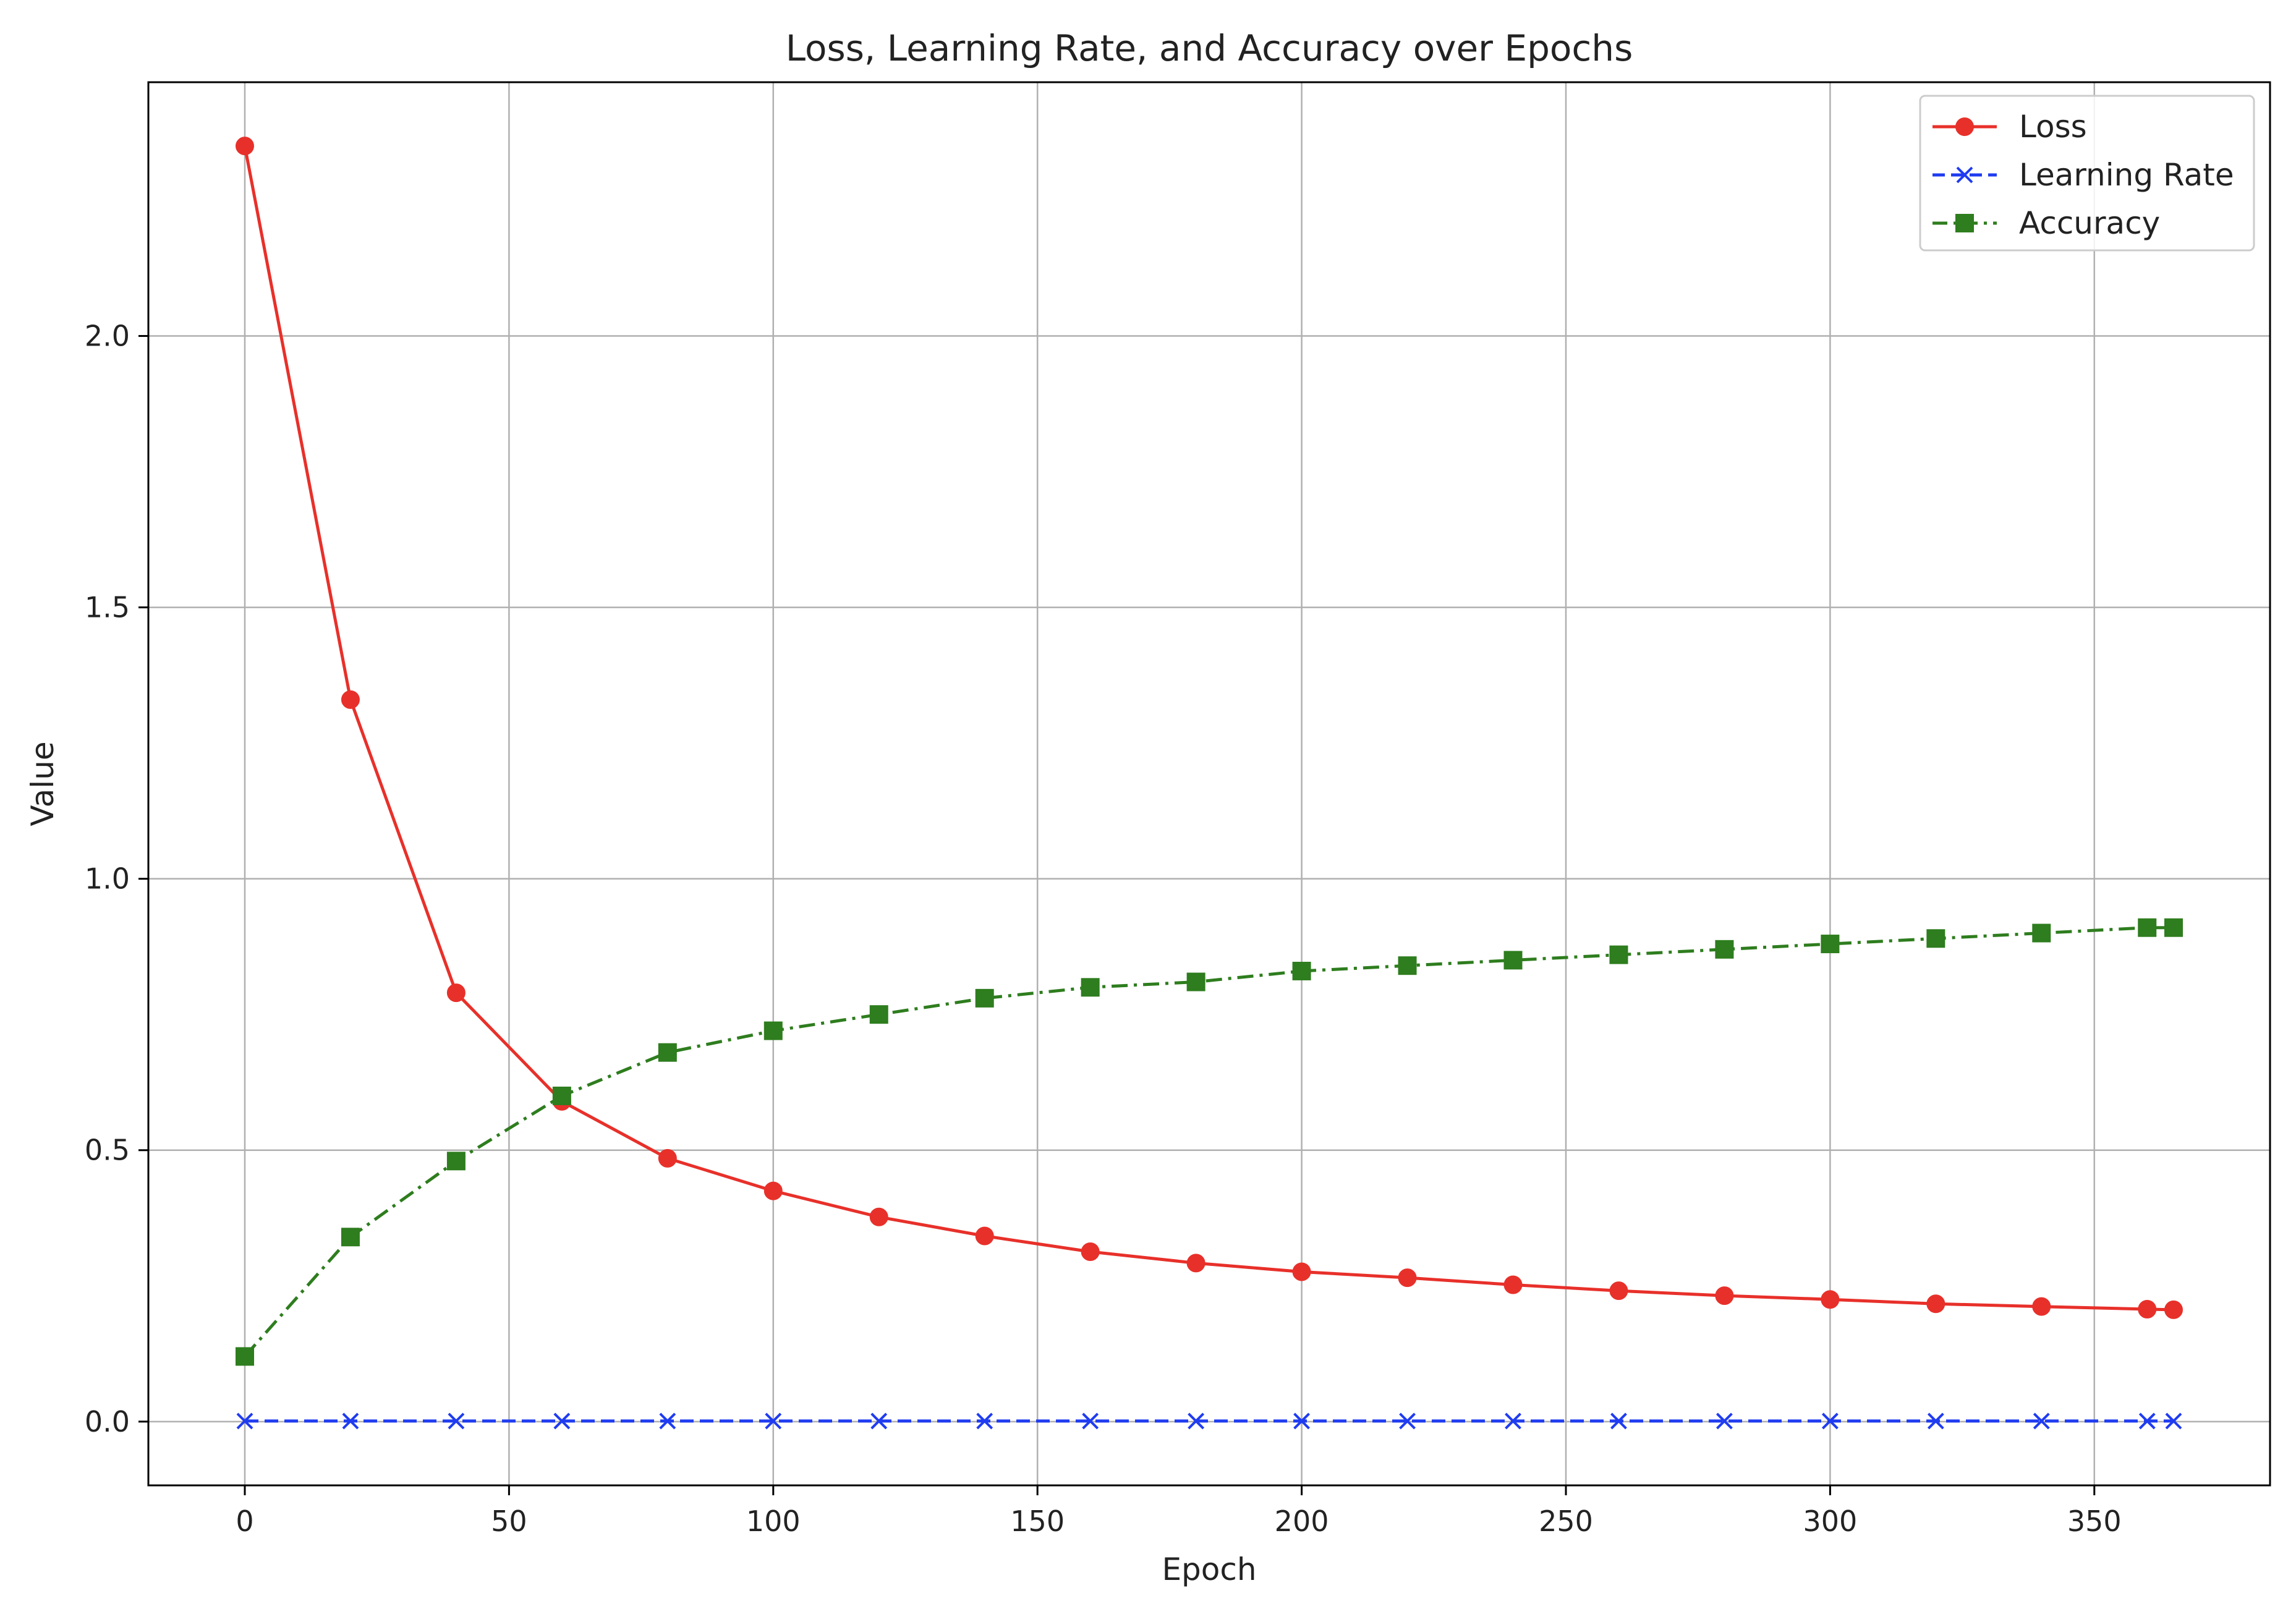 This screenshot has width=2296, height=1609. I want to click on y-tick-label: 2.0, so click(108, 336).